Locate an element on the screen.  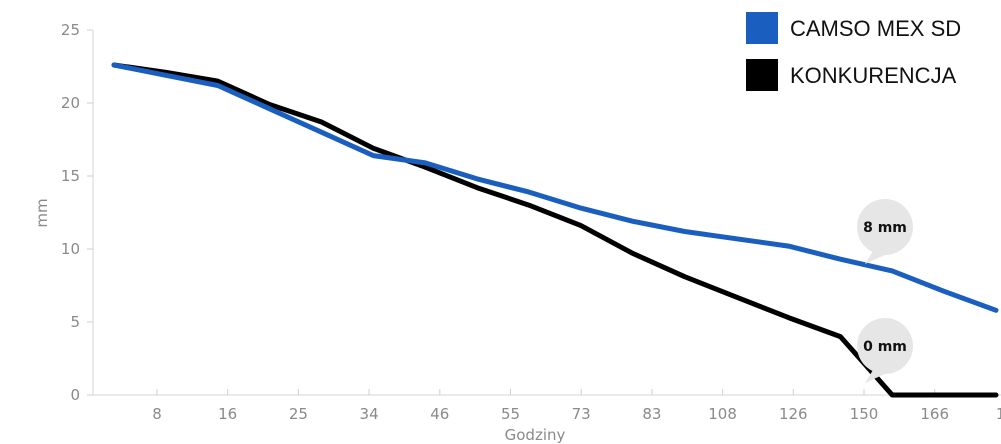
legend-item: CAMSO MEX SD is located at coordinates (853, 28).